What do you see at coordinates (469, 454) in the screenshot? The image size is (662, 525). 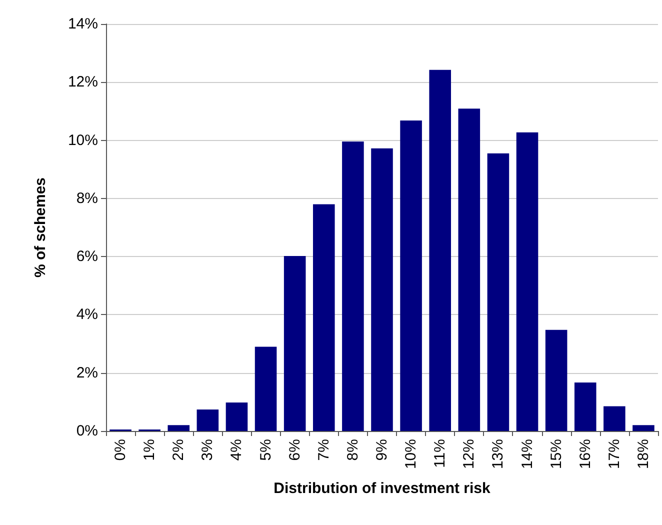 I see `x-tick-label: 12%` at bounding box center [469, 454].